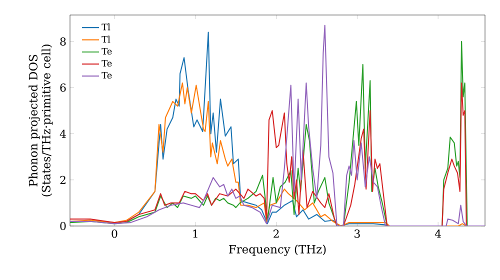 This screenshot has width=500, height=280. I want to click on x-axis-title: Frequency (THz), so click(277, 250).